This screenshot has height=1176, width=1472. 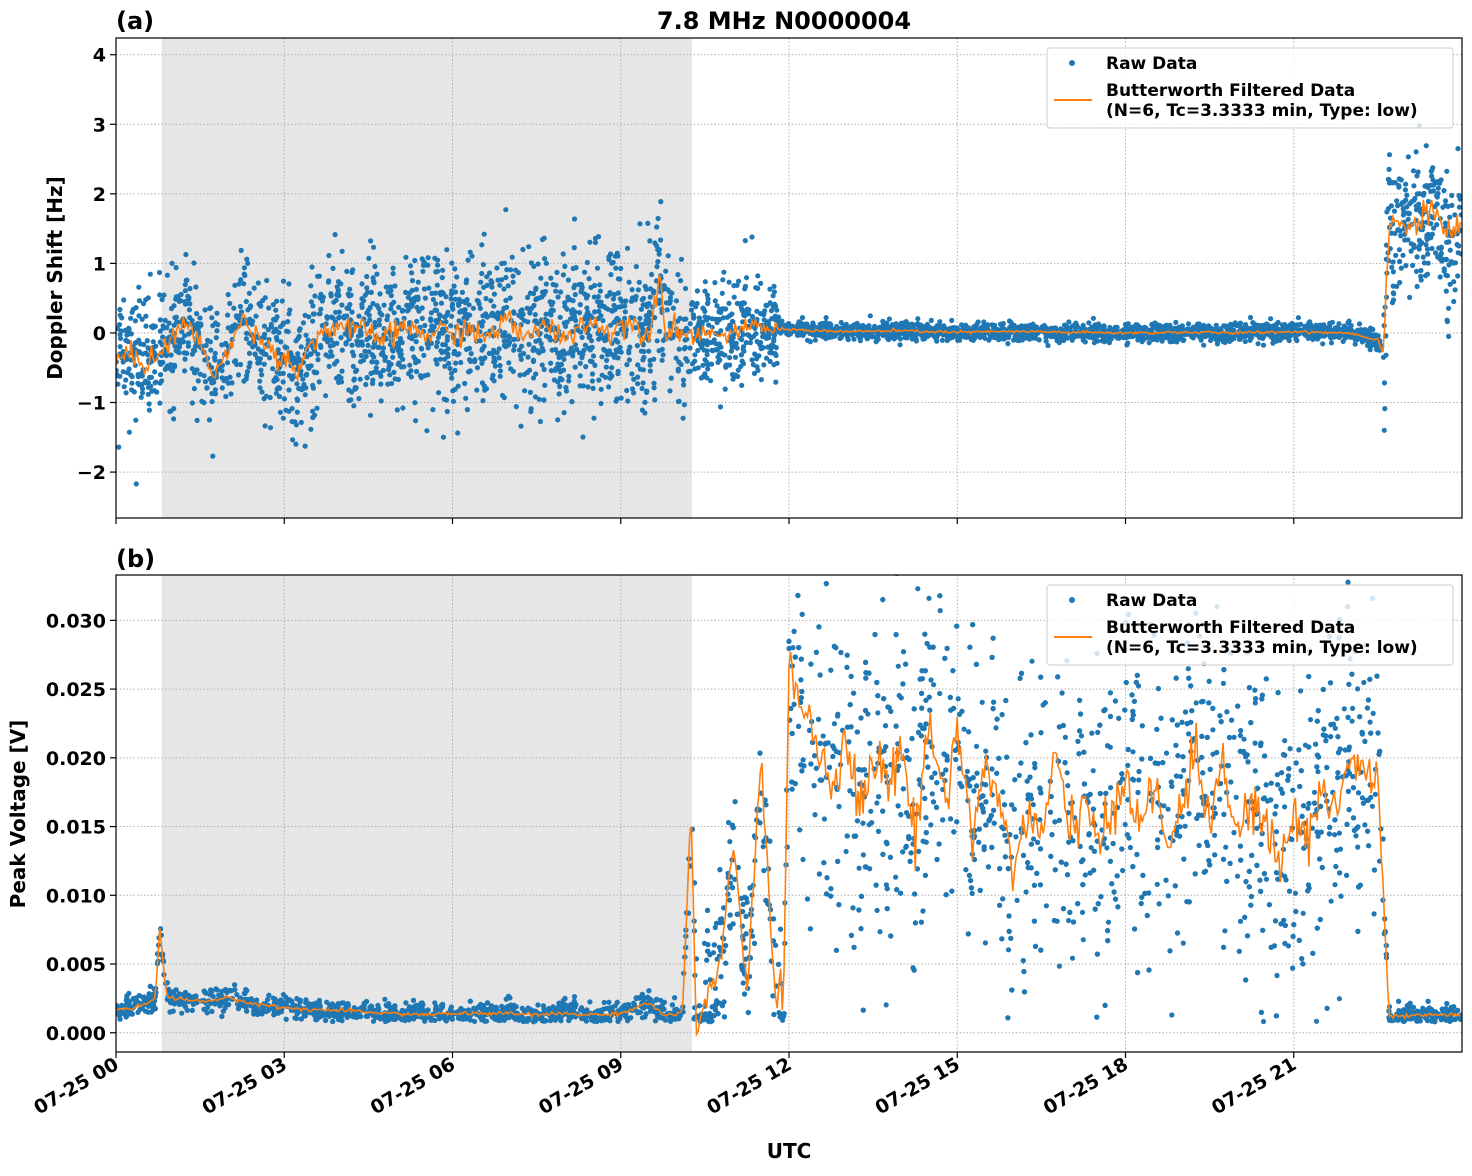 What do you see at coordinates (76, 1034) in the screenshot?
I see `y-tick-label: 0.000` at bounding box center [76, 1034].